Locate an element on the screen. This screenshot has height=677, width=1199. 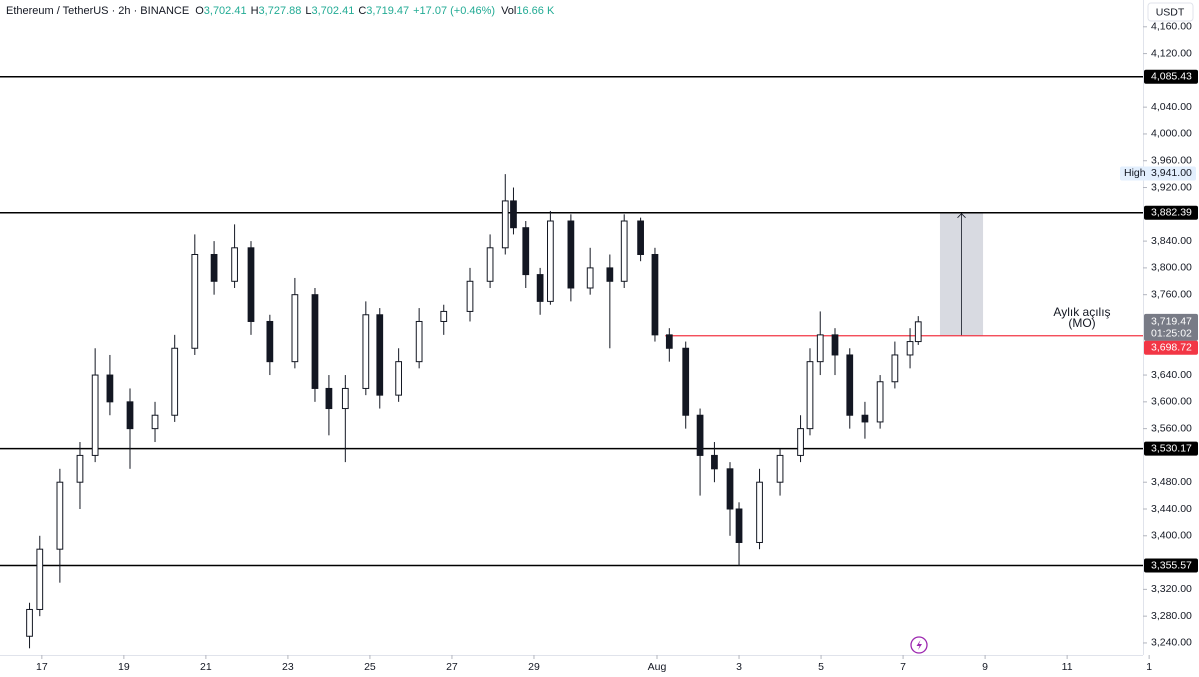
ohlc-label: C is located at coordinates (362, 11).